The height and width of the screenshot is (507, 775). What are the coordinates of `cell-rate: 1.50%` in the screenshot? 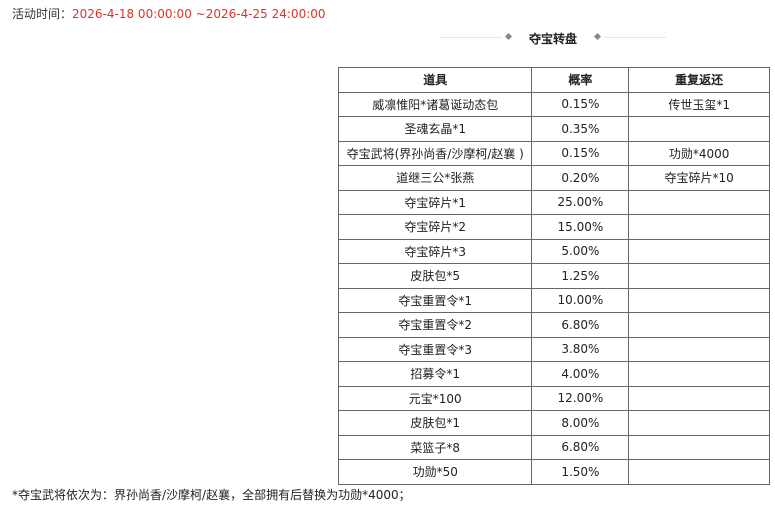 It's located at (580, 472).